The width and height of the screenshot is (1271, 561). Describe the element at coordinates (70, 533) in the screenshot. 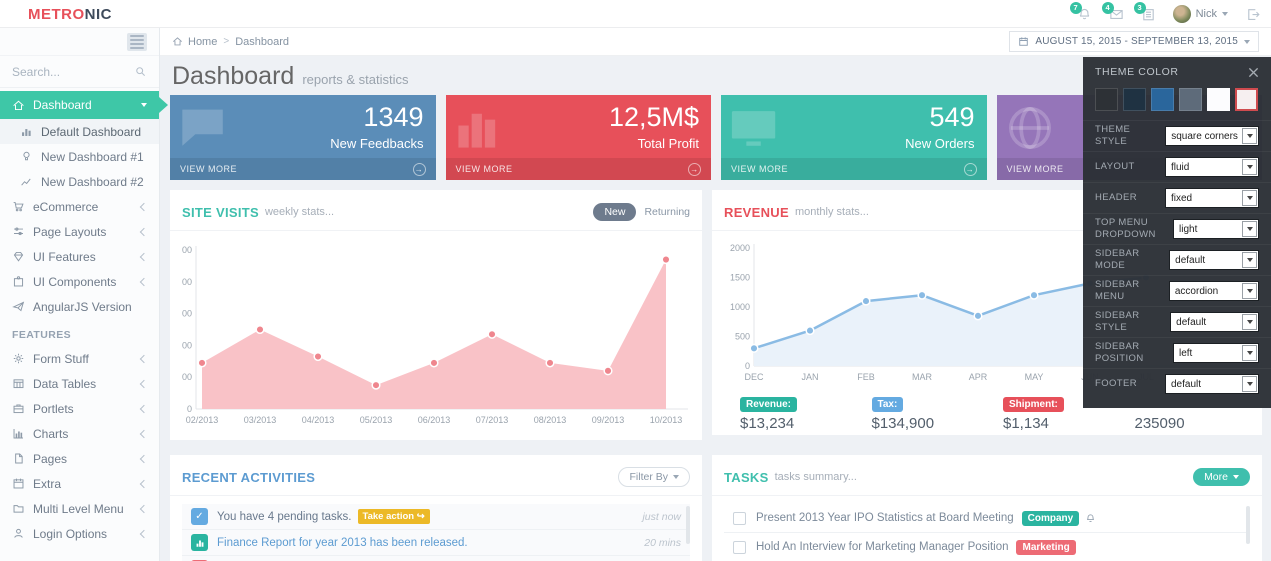

I see `sidebar-item-label: Login Options` at that location.